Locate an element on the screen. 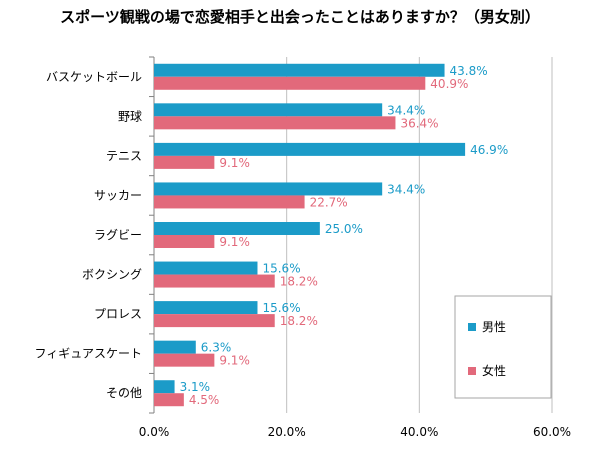 This screenshot has width=600, height=450. category-label: バスケットボール is located at coordinates (94, 77).